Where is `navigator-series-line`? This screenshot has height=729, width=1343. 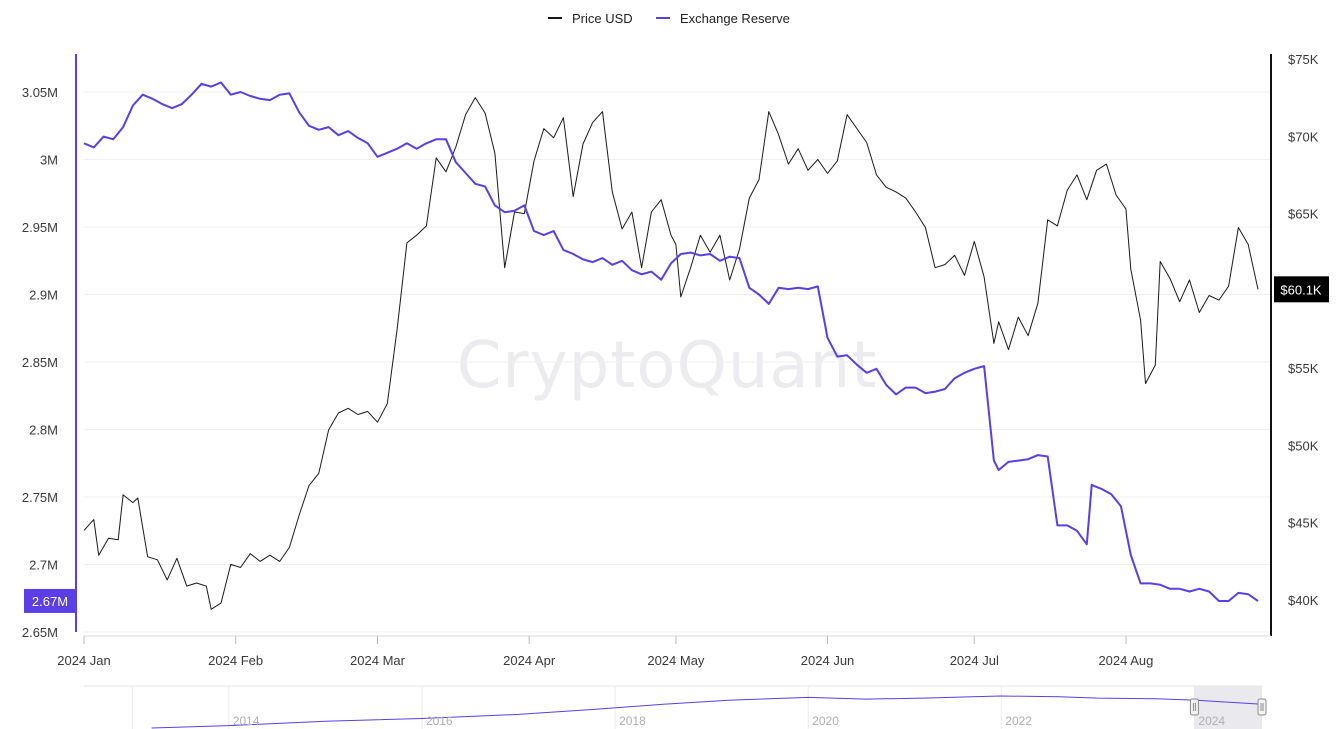
navigator-series-line is located at coordinates (707, 712).